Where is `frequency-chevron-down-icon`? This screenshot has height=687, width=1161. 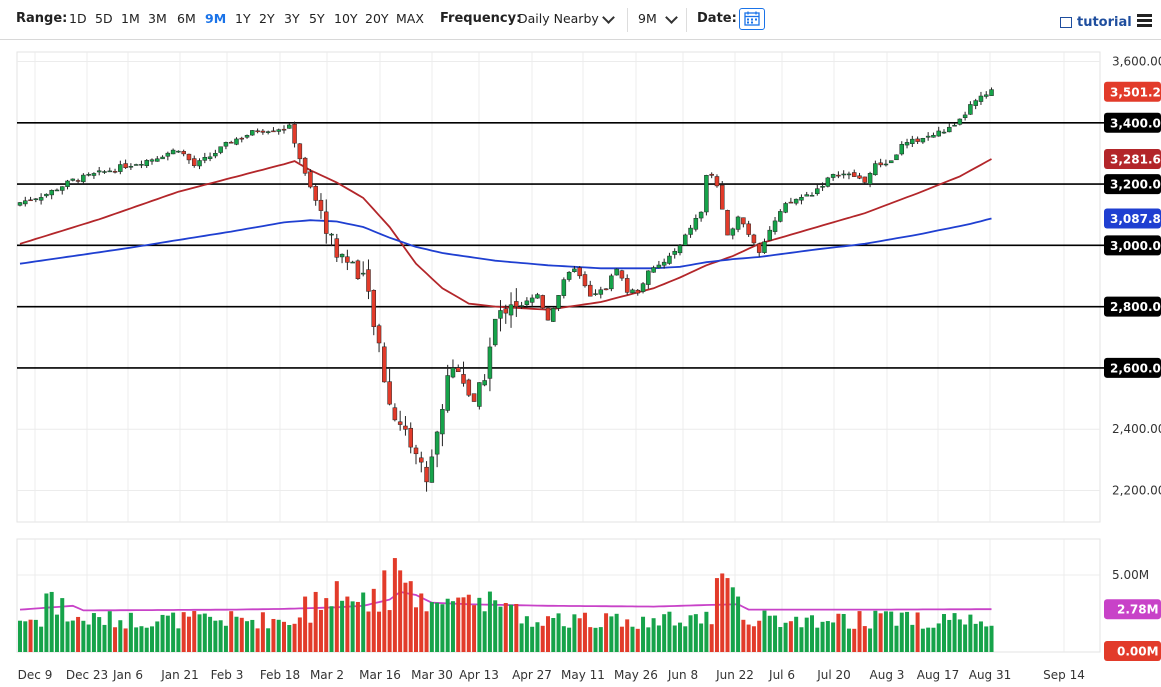 frequency-chevron-down-icon is located at coordinates (608, 17).